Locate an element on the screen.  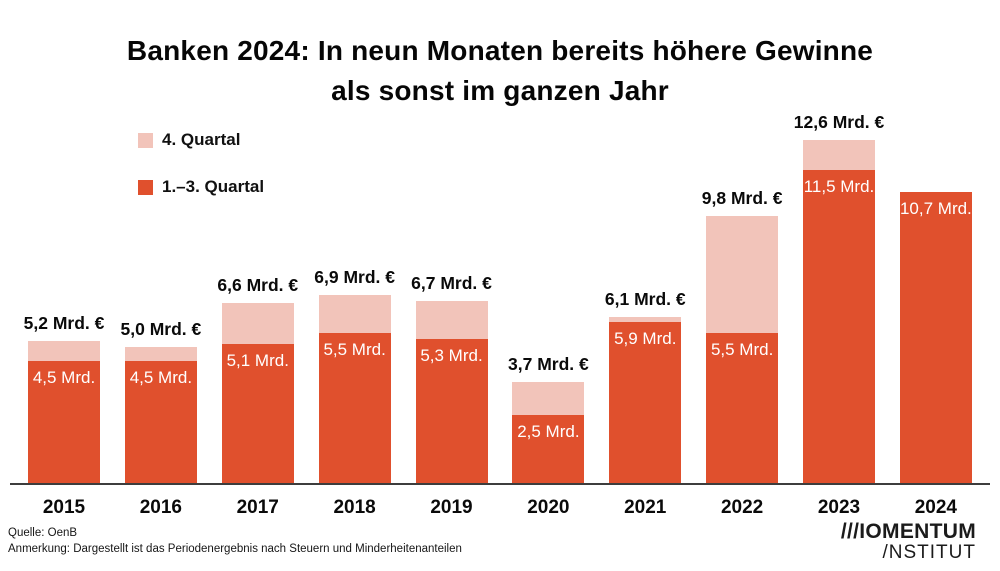
bar-q4-segment: 10,7 Mrd. is located at coordinates (935, 337).